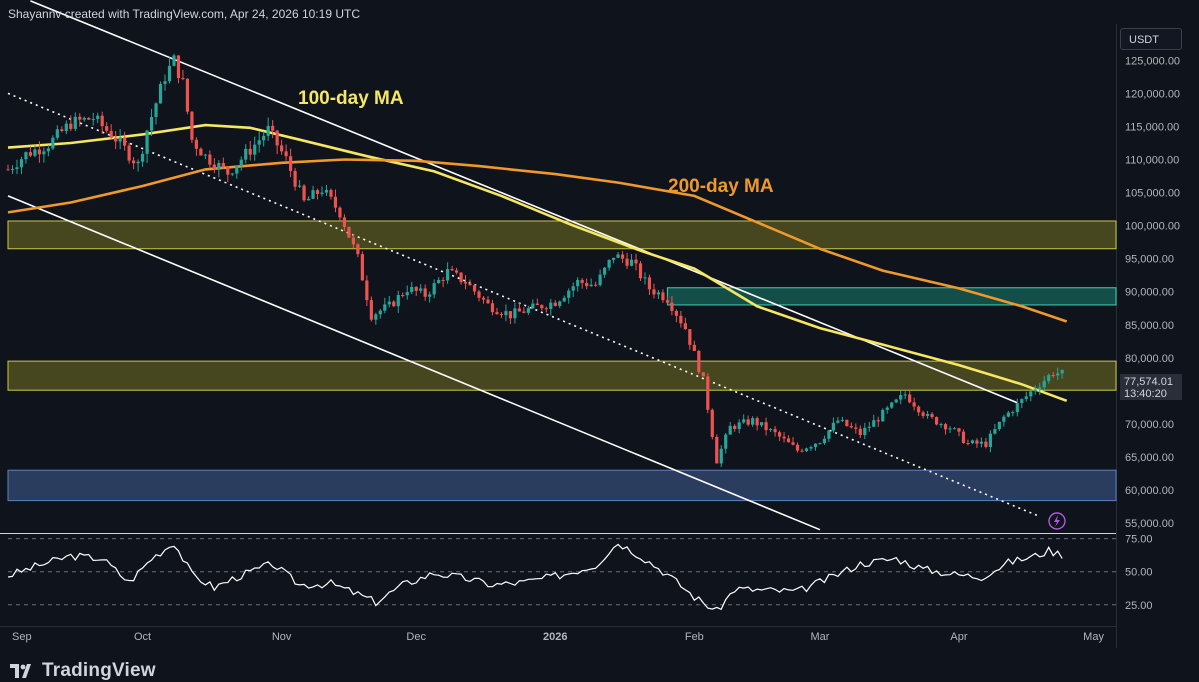 Image resolution: width=1199 pixels, height=682 pixels. What do you see at coordinates (83, 671) in the screenshot?
I see `tradingview-logo: TradingView` at bounding box center [83, 671].